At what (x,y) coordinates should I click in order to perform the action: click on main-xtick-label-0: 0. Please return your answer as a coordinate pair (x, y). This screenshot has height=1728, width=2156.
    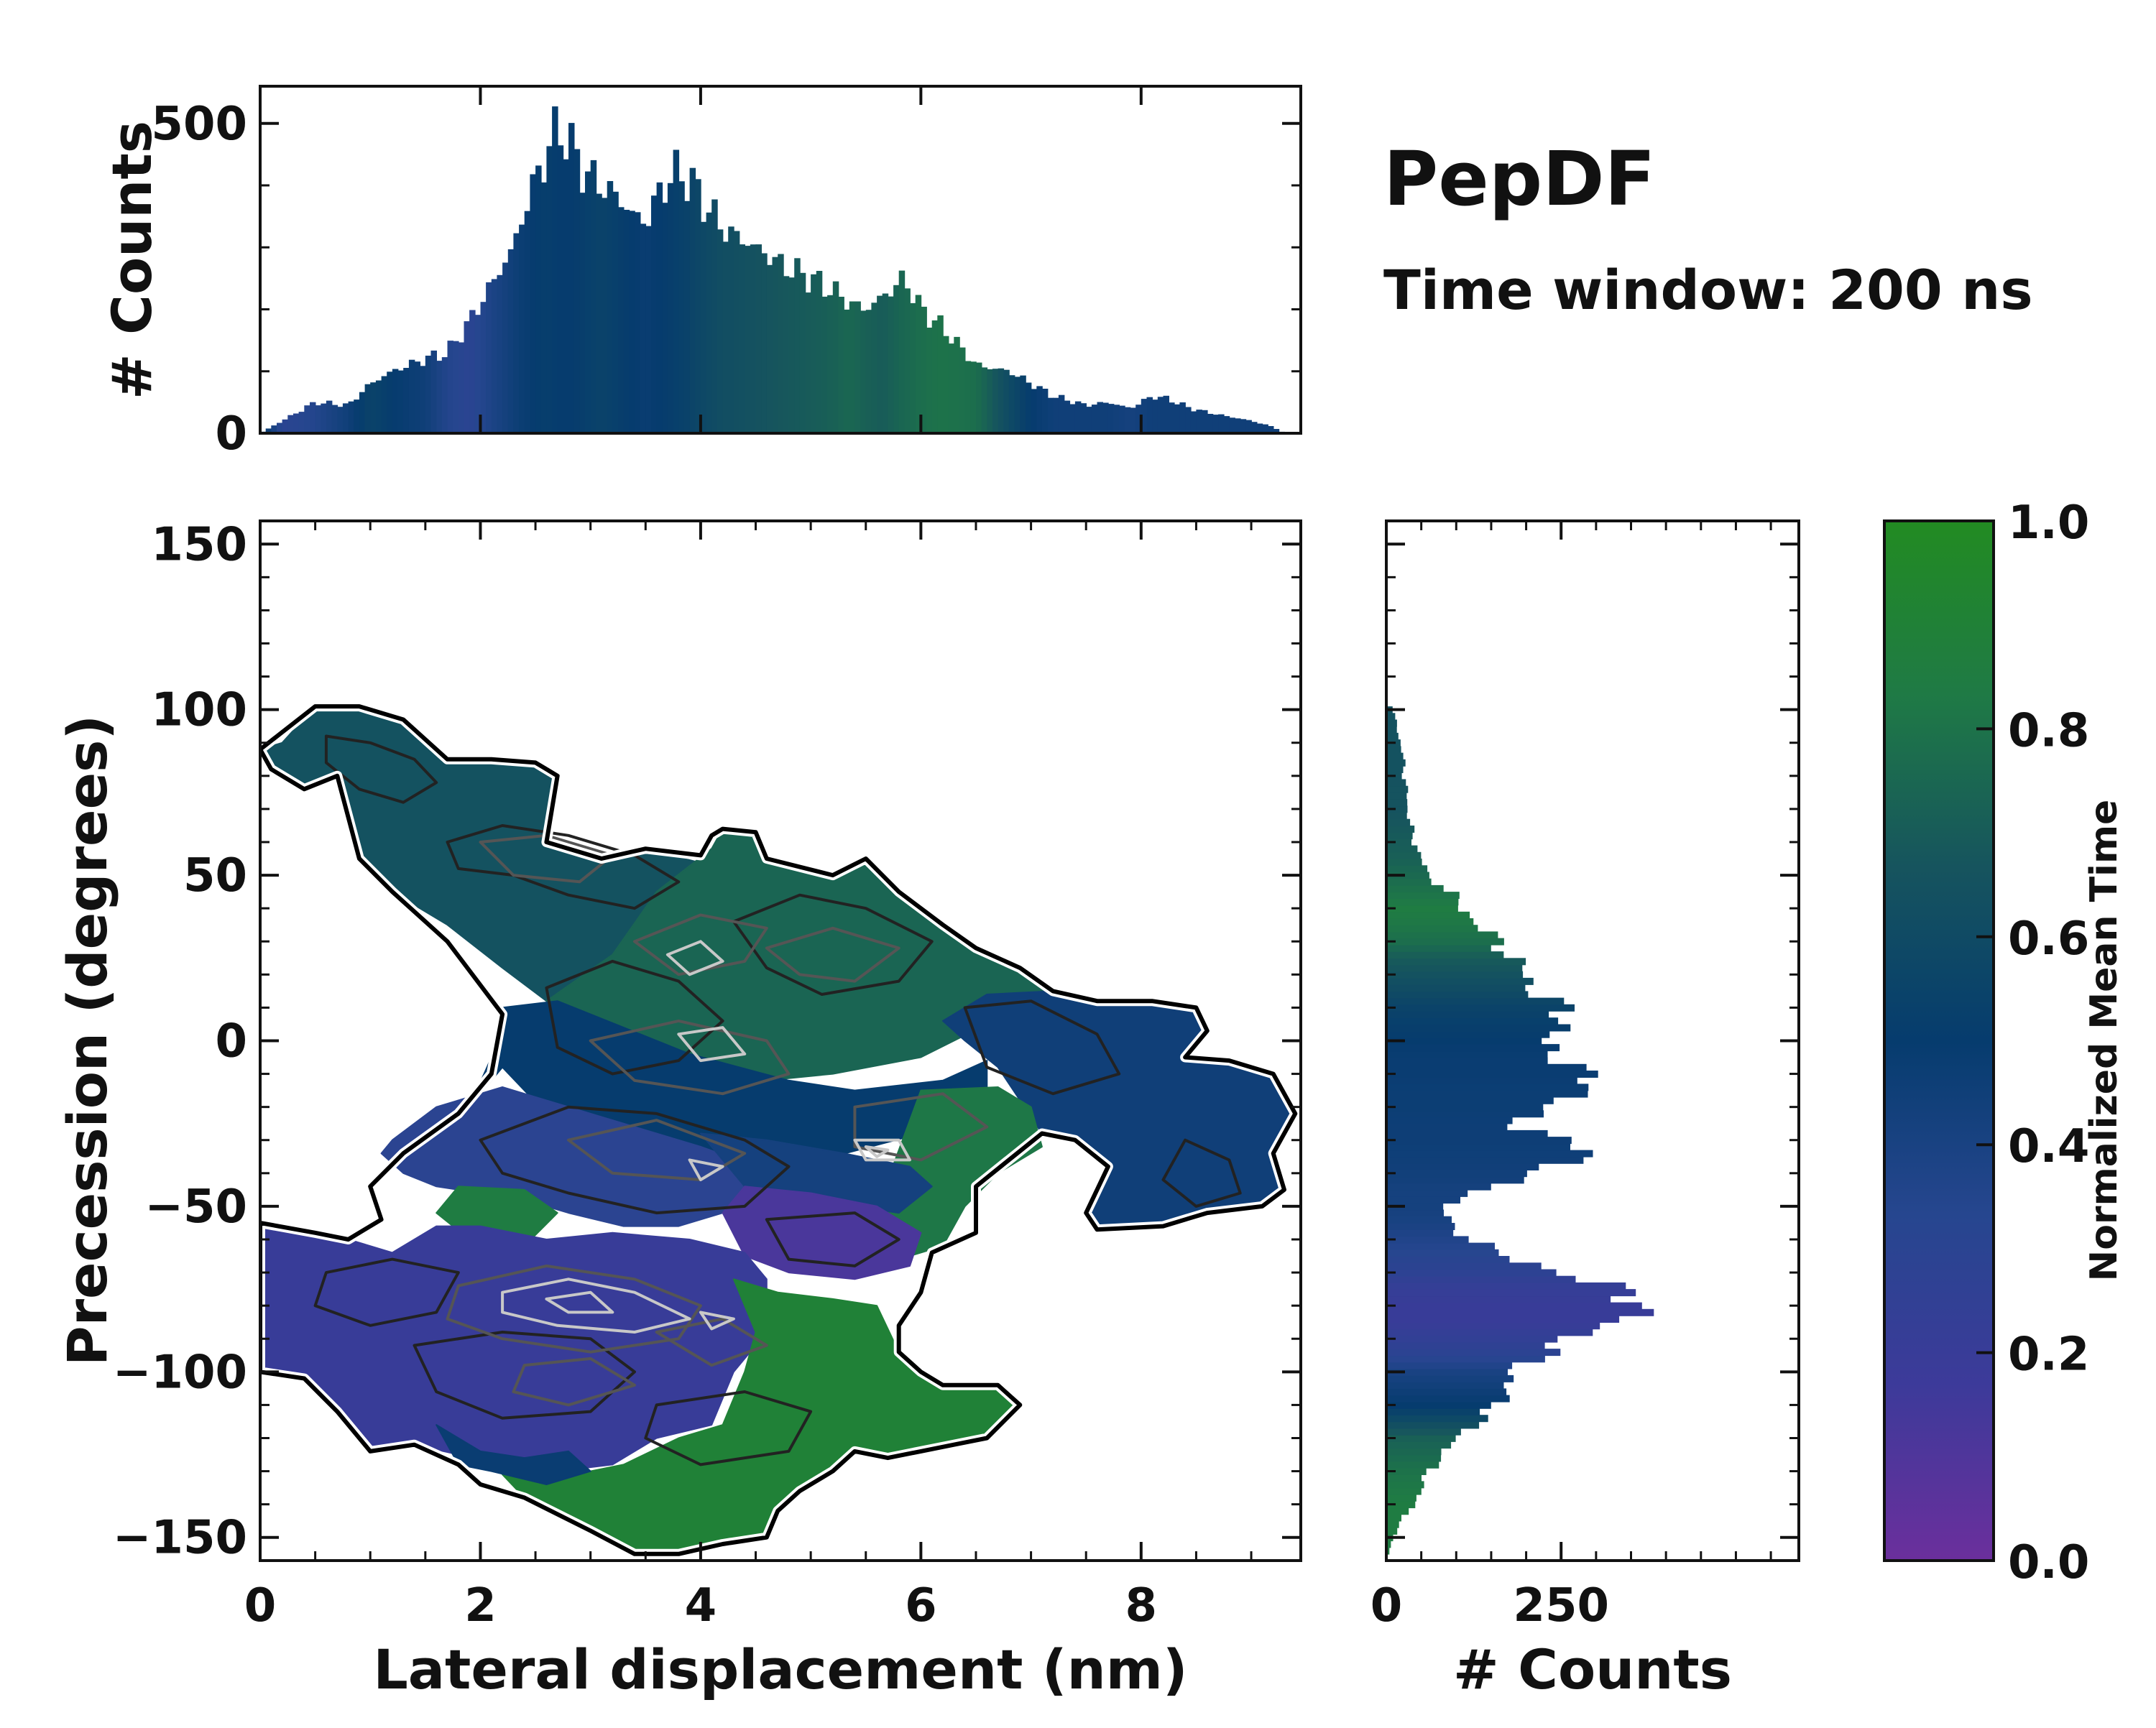
    Looking at the image, I should click on (260, 1605).